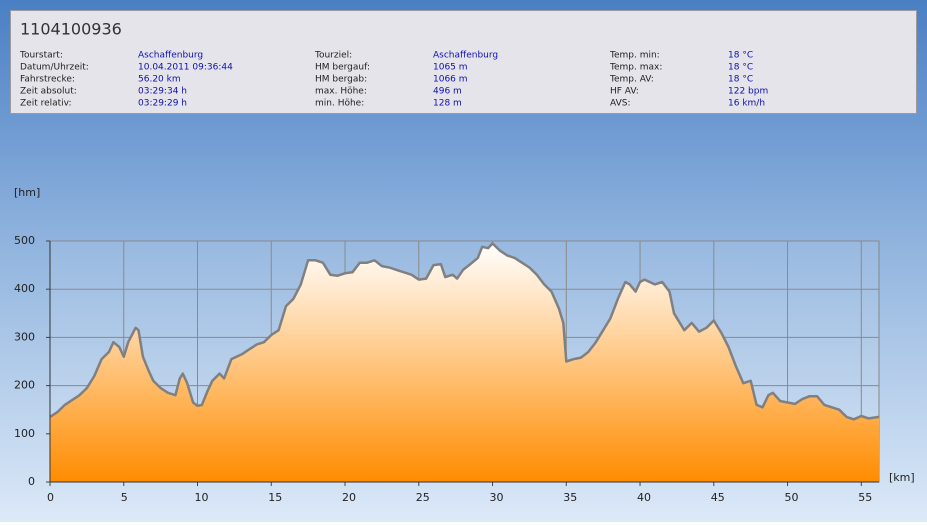 The height and width of the screenshot is (526, 927). What do you see at coordinates (54, 68) in the screenshot?
I see `field-label: Datum/Uhrzeit:` at bounding box center [54, 68].